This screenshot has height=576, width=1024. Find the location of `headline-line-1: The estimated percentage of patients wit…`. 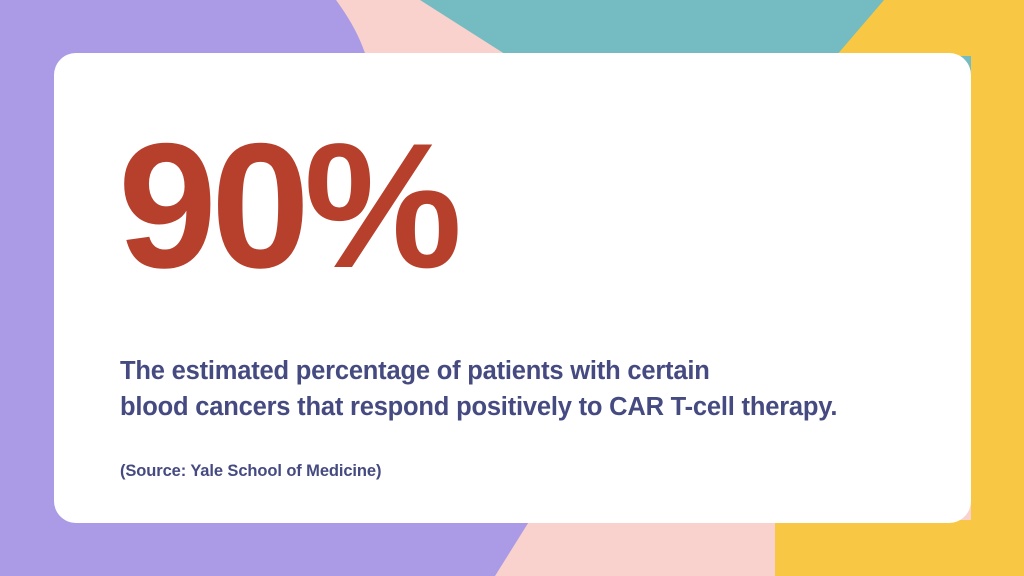

headline-line-1: The estimated percentage of patients wit… is located at coordinates (415, 371).